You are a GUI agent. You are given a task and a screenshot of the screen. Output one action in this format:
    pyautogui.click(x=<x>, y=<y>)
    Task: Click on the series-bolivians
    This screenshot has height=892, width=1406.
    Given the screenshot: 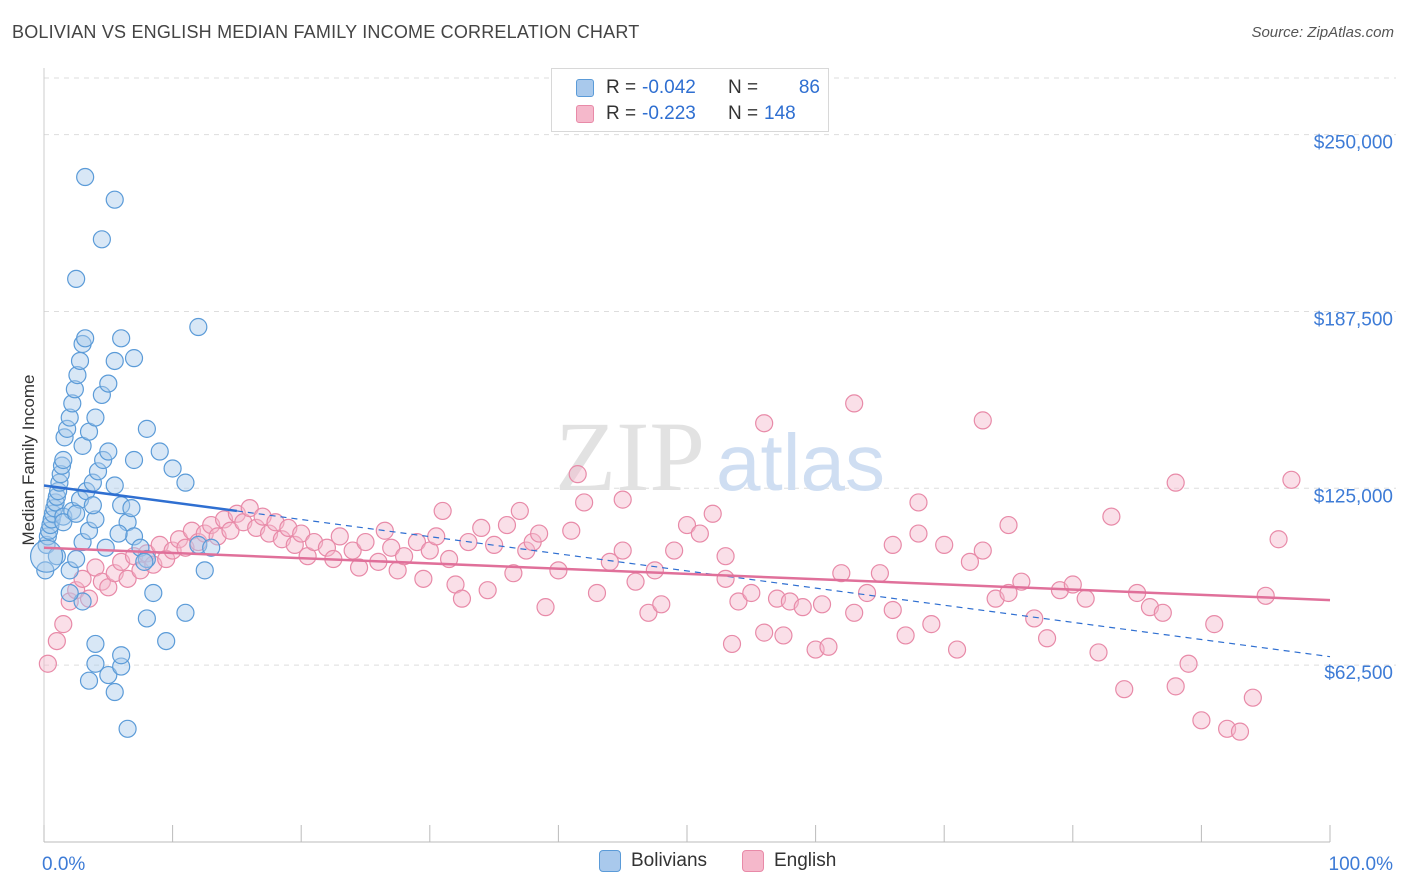 What is the action you would take?
    pyautogui.click(x=125, y=452)
    